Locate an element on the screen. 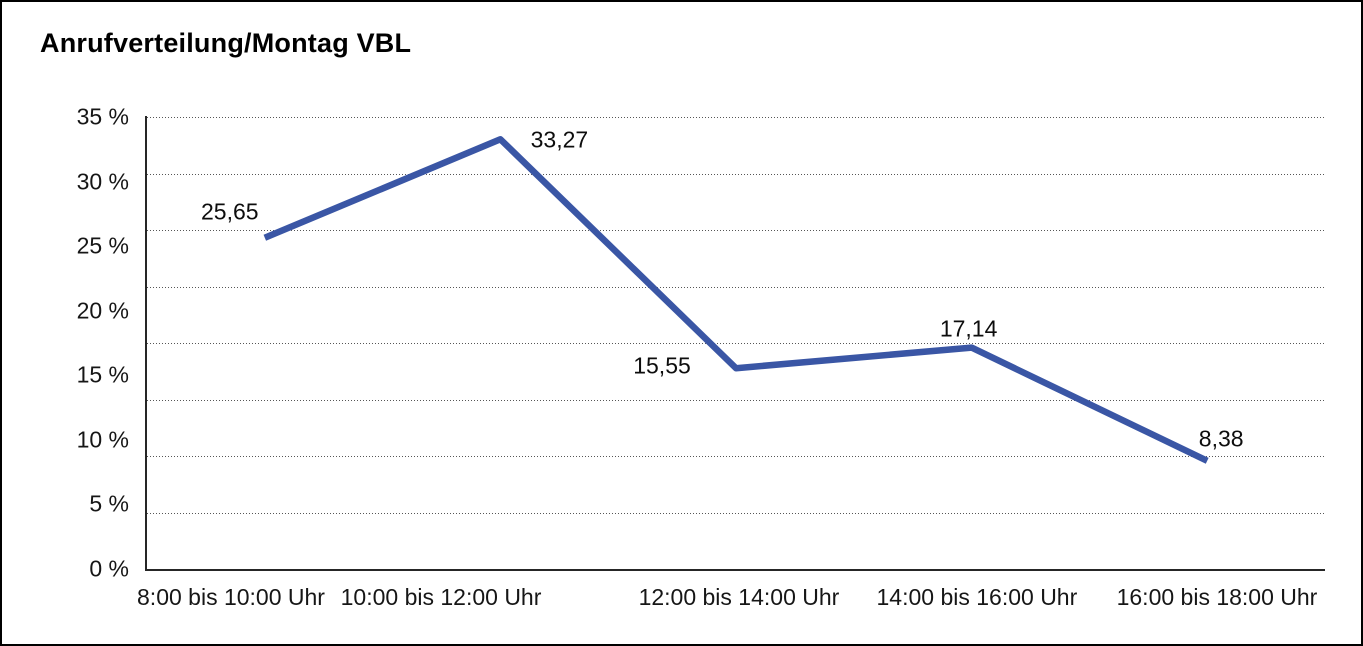  y-axis-tick-label: 10 % is located at coordinates (102, 439).